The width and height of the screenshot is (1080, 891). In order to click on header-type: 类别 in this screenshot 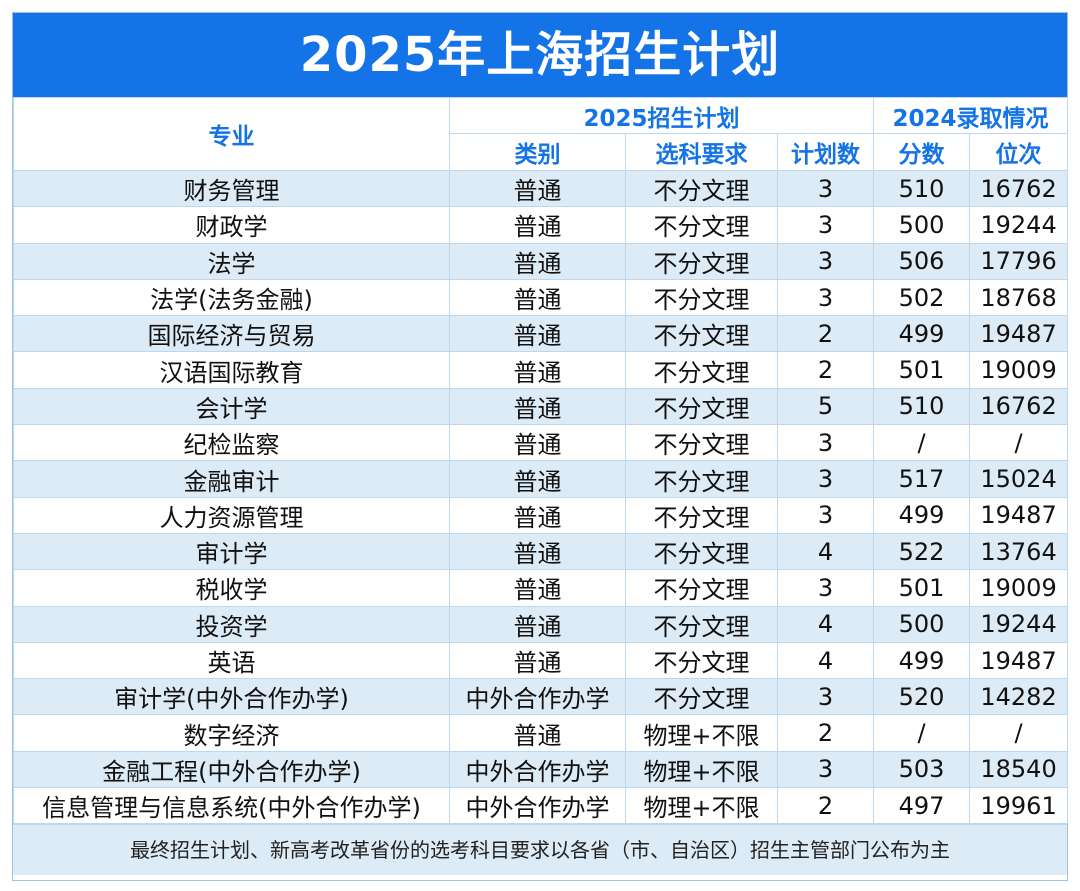, I will do `click(537, 152)`.